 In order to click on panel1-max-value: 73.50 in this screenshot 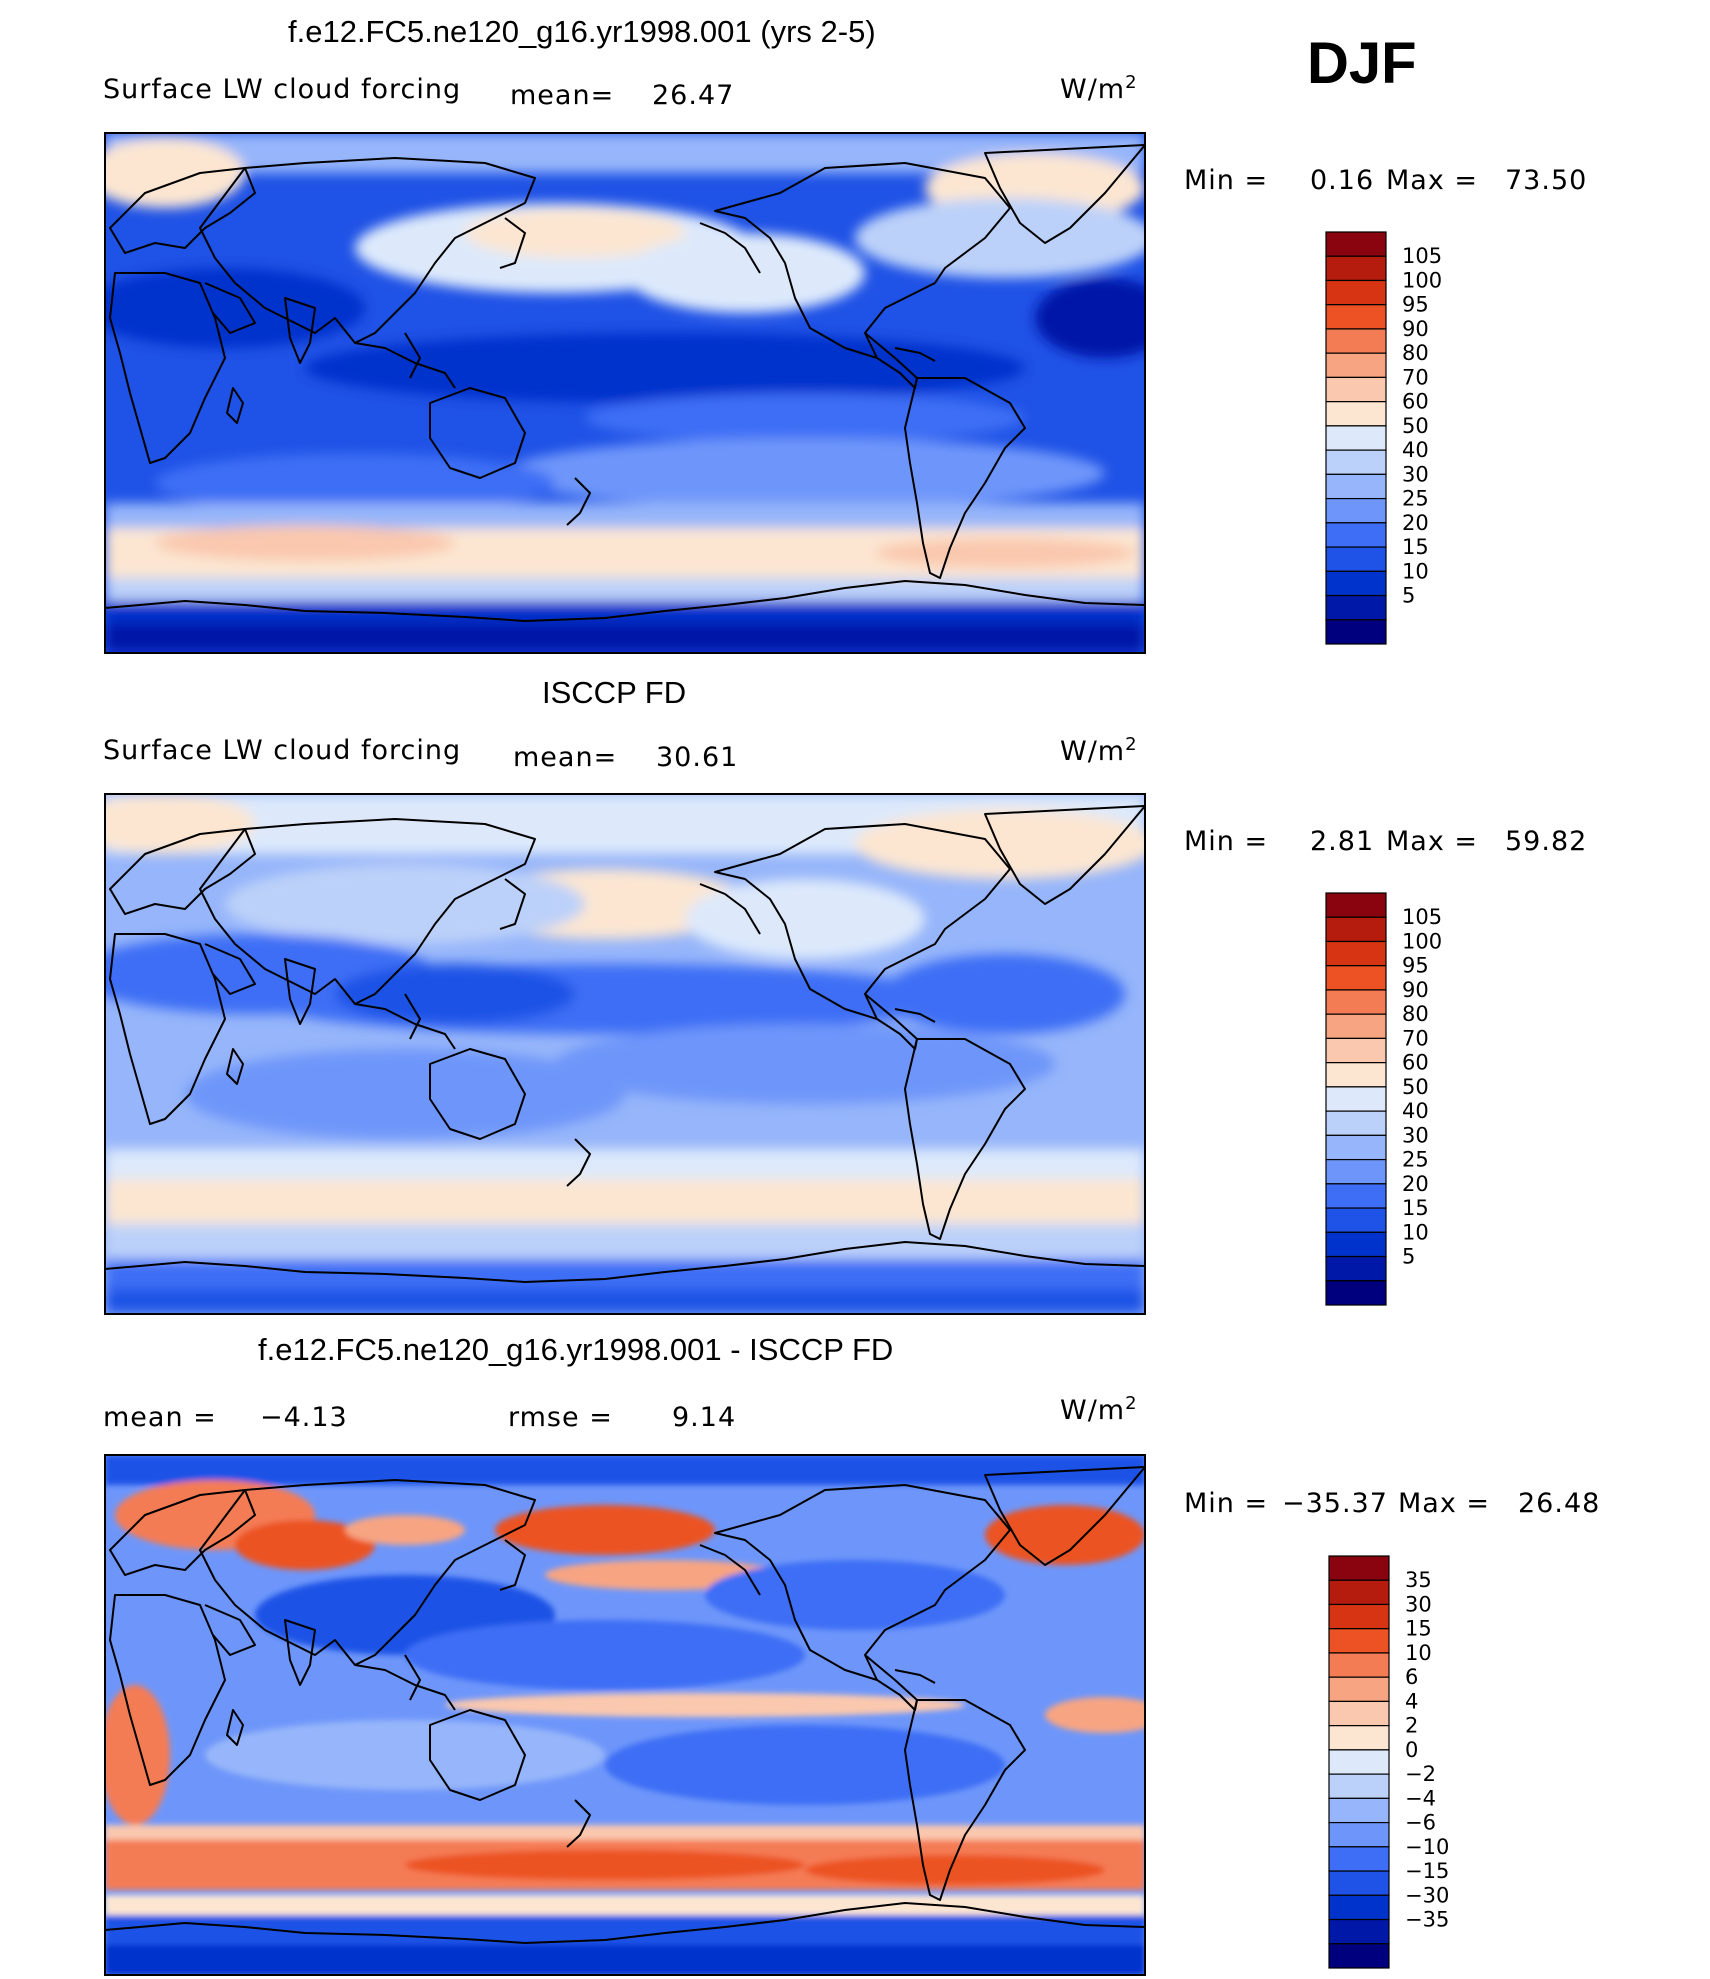, I will do `click(1546, 180)`.